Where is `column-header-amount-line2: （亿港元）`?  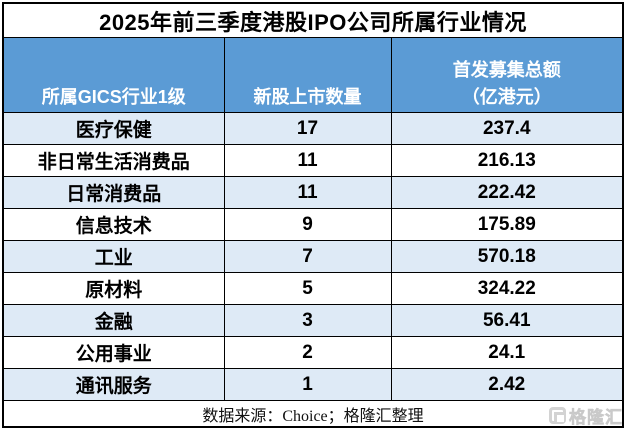 column-header-amount-line2: （亿港元） is located at coordinates (506, 97).